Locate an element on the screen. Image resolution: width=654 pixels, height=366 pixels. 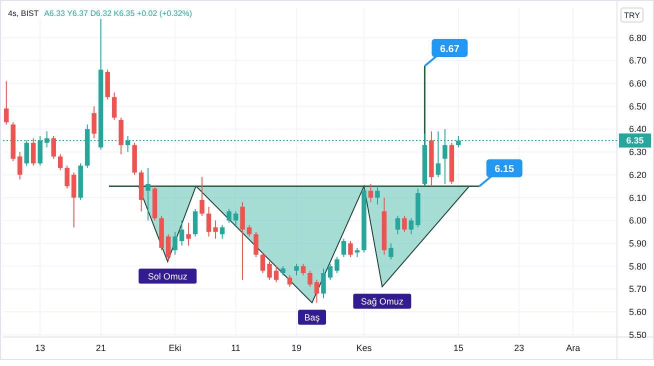
x-tick-label: 11 is located at coordinates (235, 348).